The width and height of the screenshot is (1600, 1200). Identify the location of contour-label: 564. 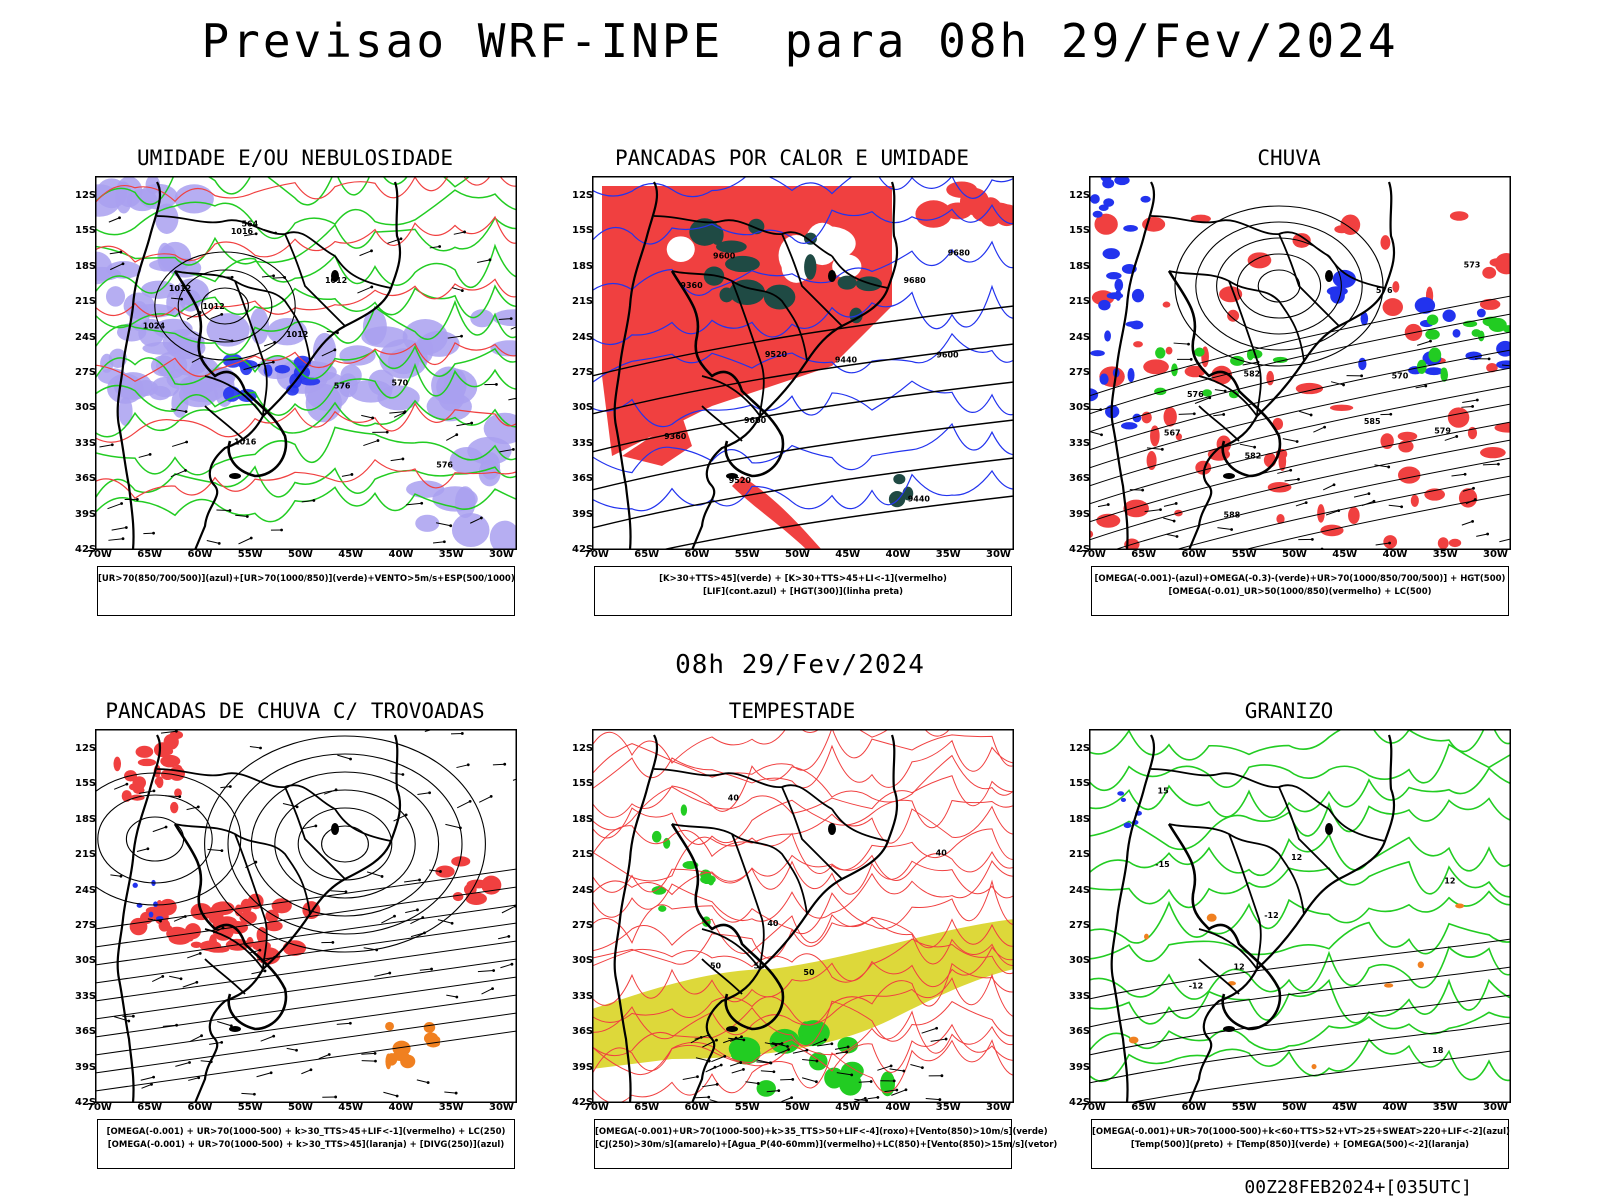
(249, 223).